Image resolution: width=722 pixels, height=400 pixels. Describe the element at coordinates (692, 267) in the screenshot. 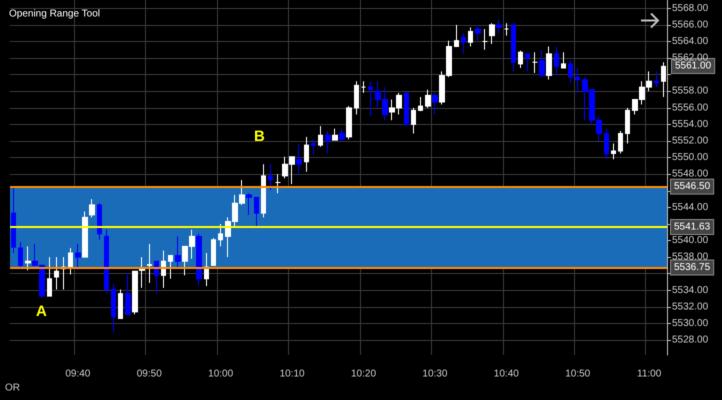

I see `ref-line-label: 5536.75` at that location.